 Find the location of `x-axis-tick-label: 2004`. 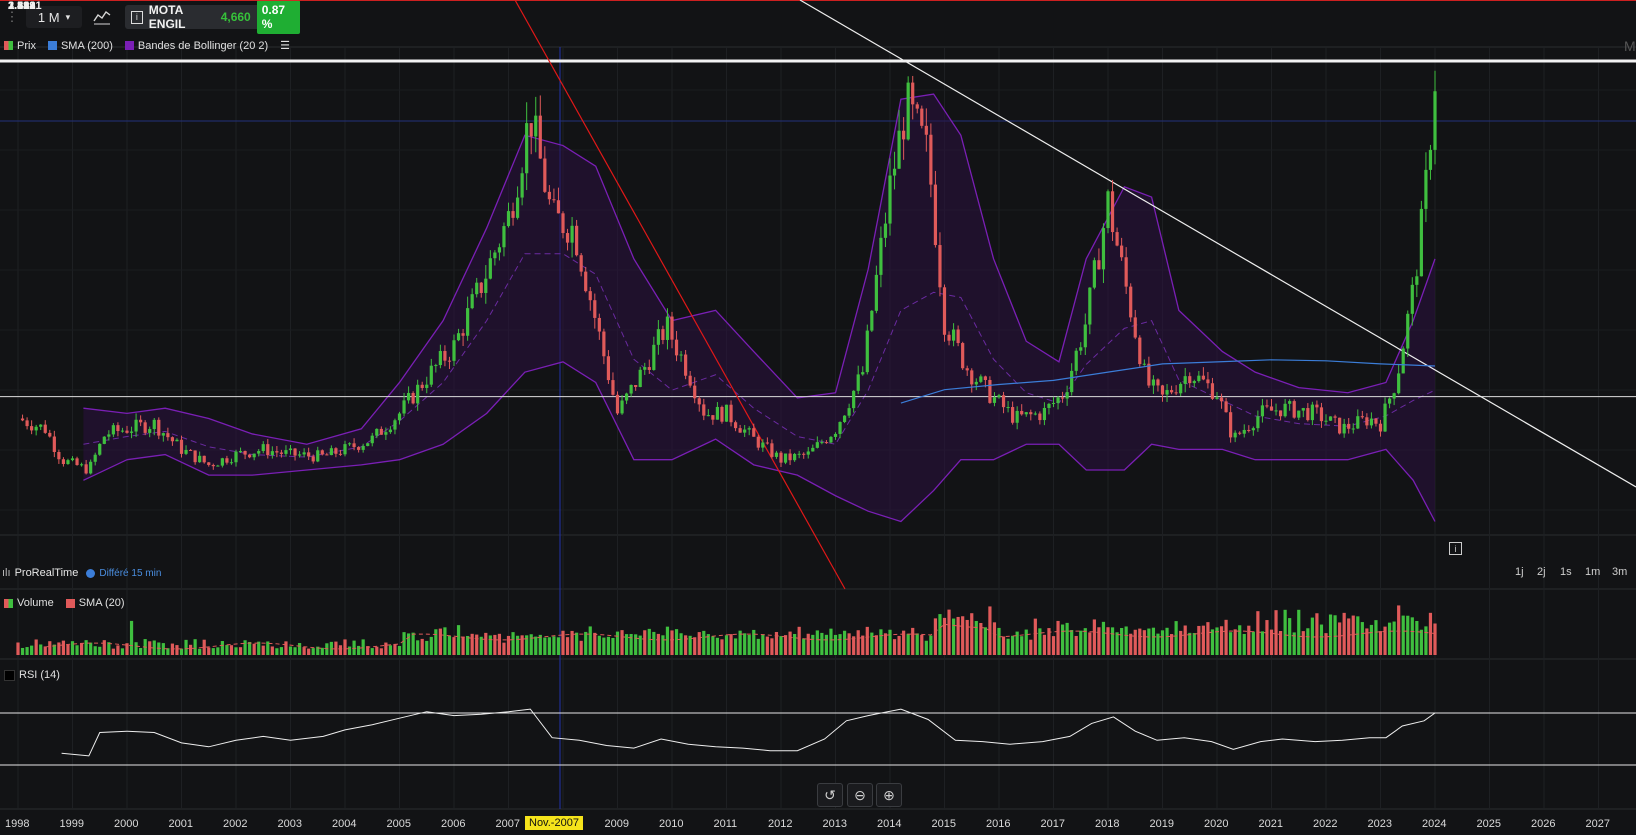

x-axis-tick-label: 2004 is located at coordinates (344, 824).